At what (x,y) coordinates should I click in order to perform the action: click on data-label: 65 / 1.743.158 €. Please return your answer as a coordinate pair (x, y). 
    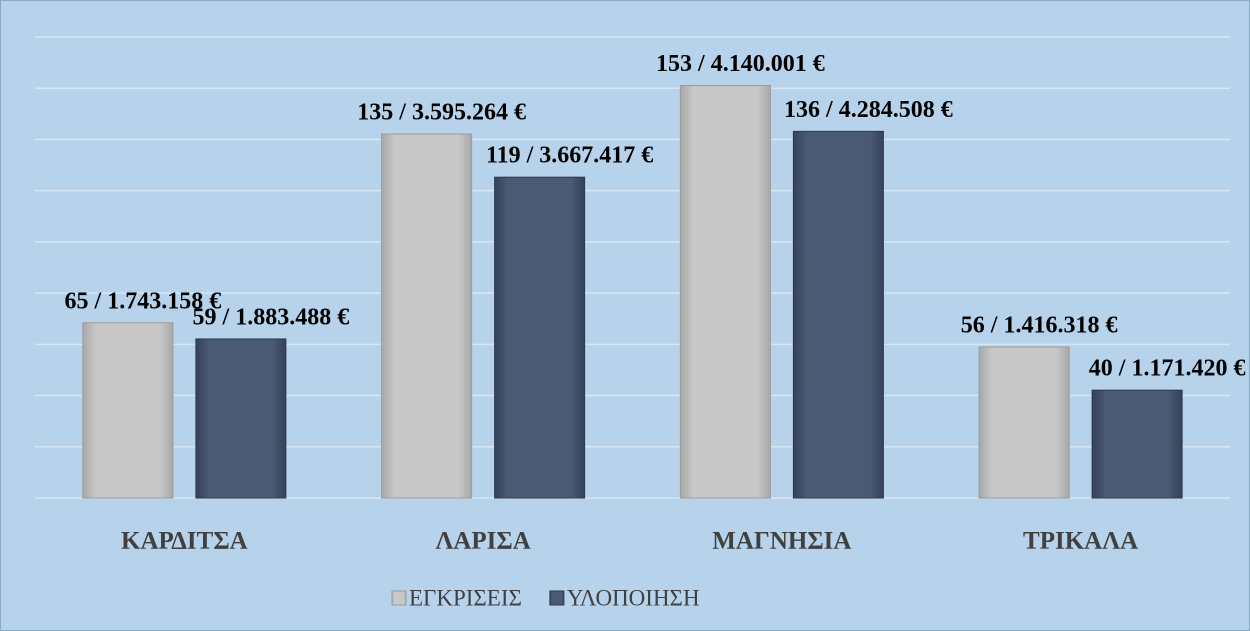
    Looking at the image, I should click on (143, 301).